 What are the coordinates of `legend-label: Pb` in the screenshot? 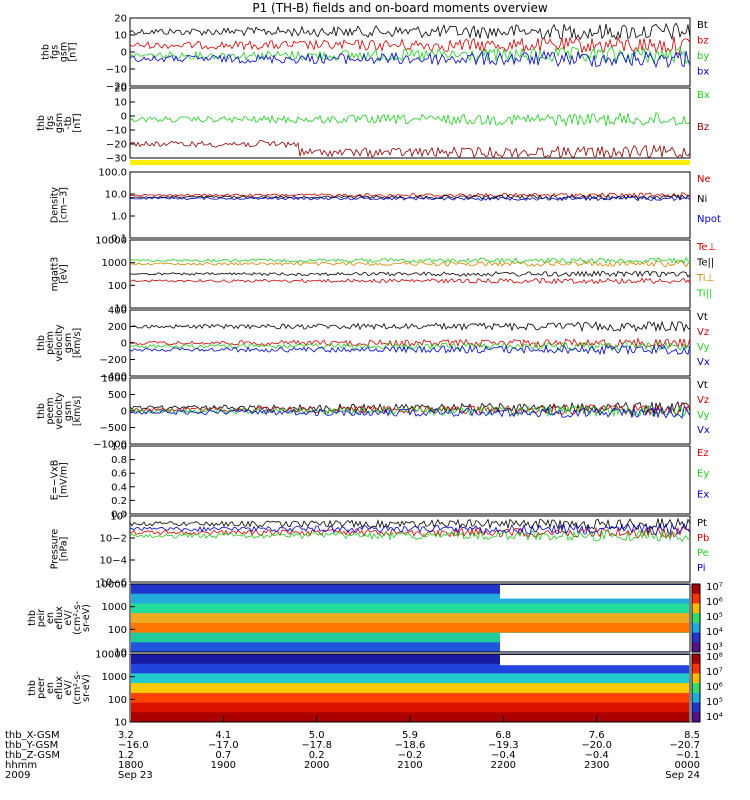 It's located at (703, 538).